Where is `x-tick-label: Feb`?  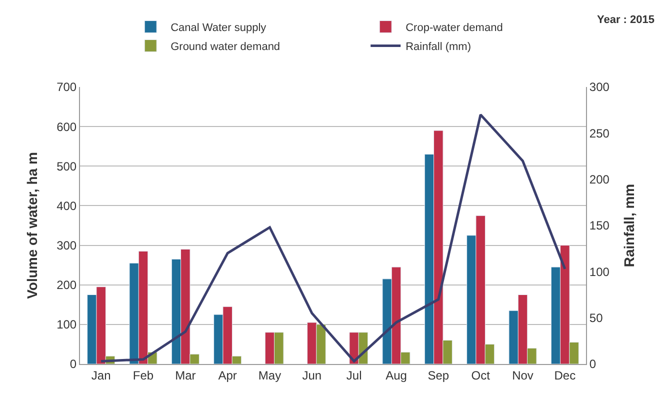 x-tick-label: Feb is located at coordinates (143, 375).